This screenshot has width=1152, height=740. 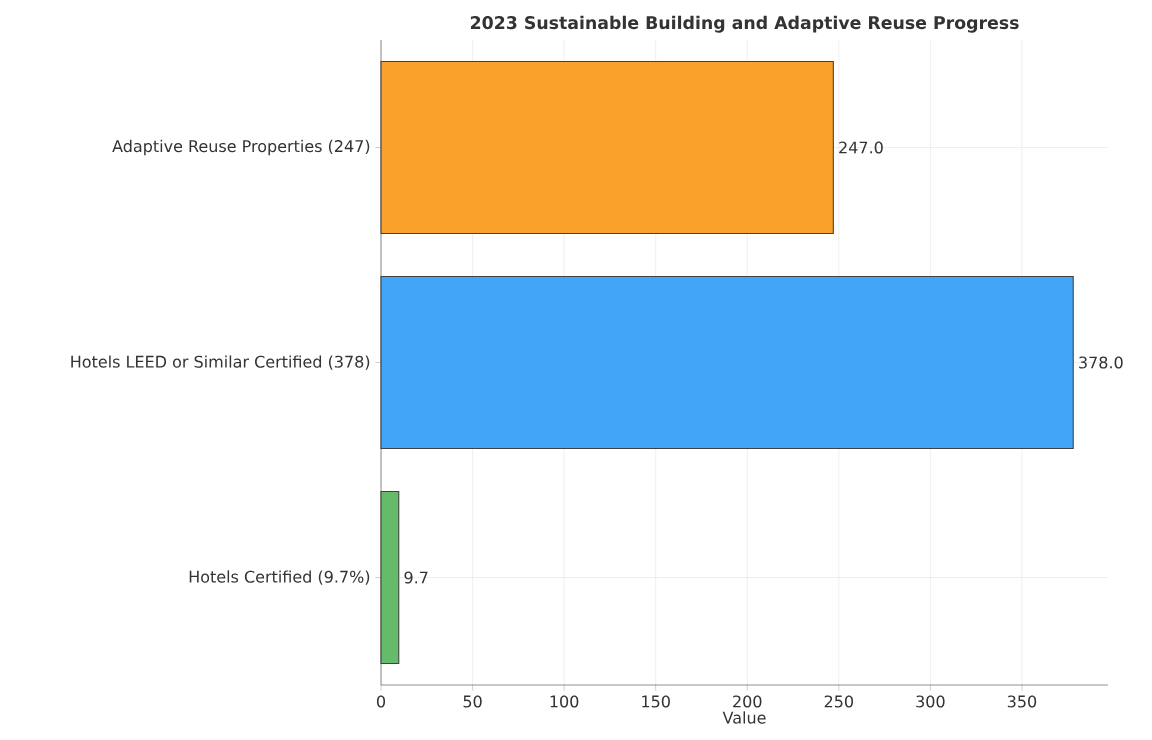 I want to click on x-axis-title: Value, so click(x=744, y=717).